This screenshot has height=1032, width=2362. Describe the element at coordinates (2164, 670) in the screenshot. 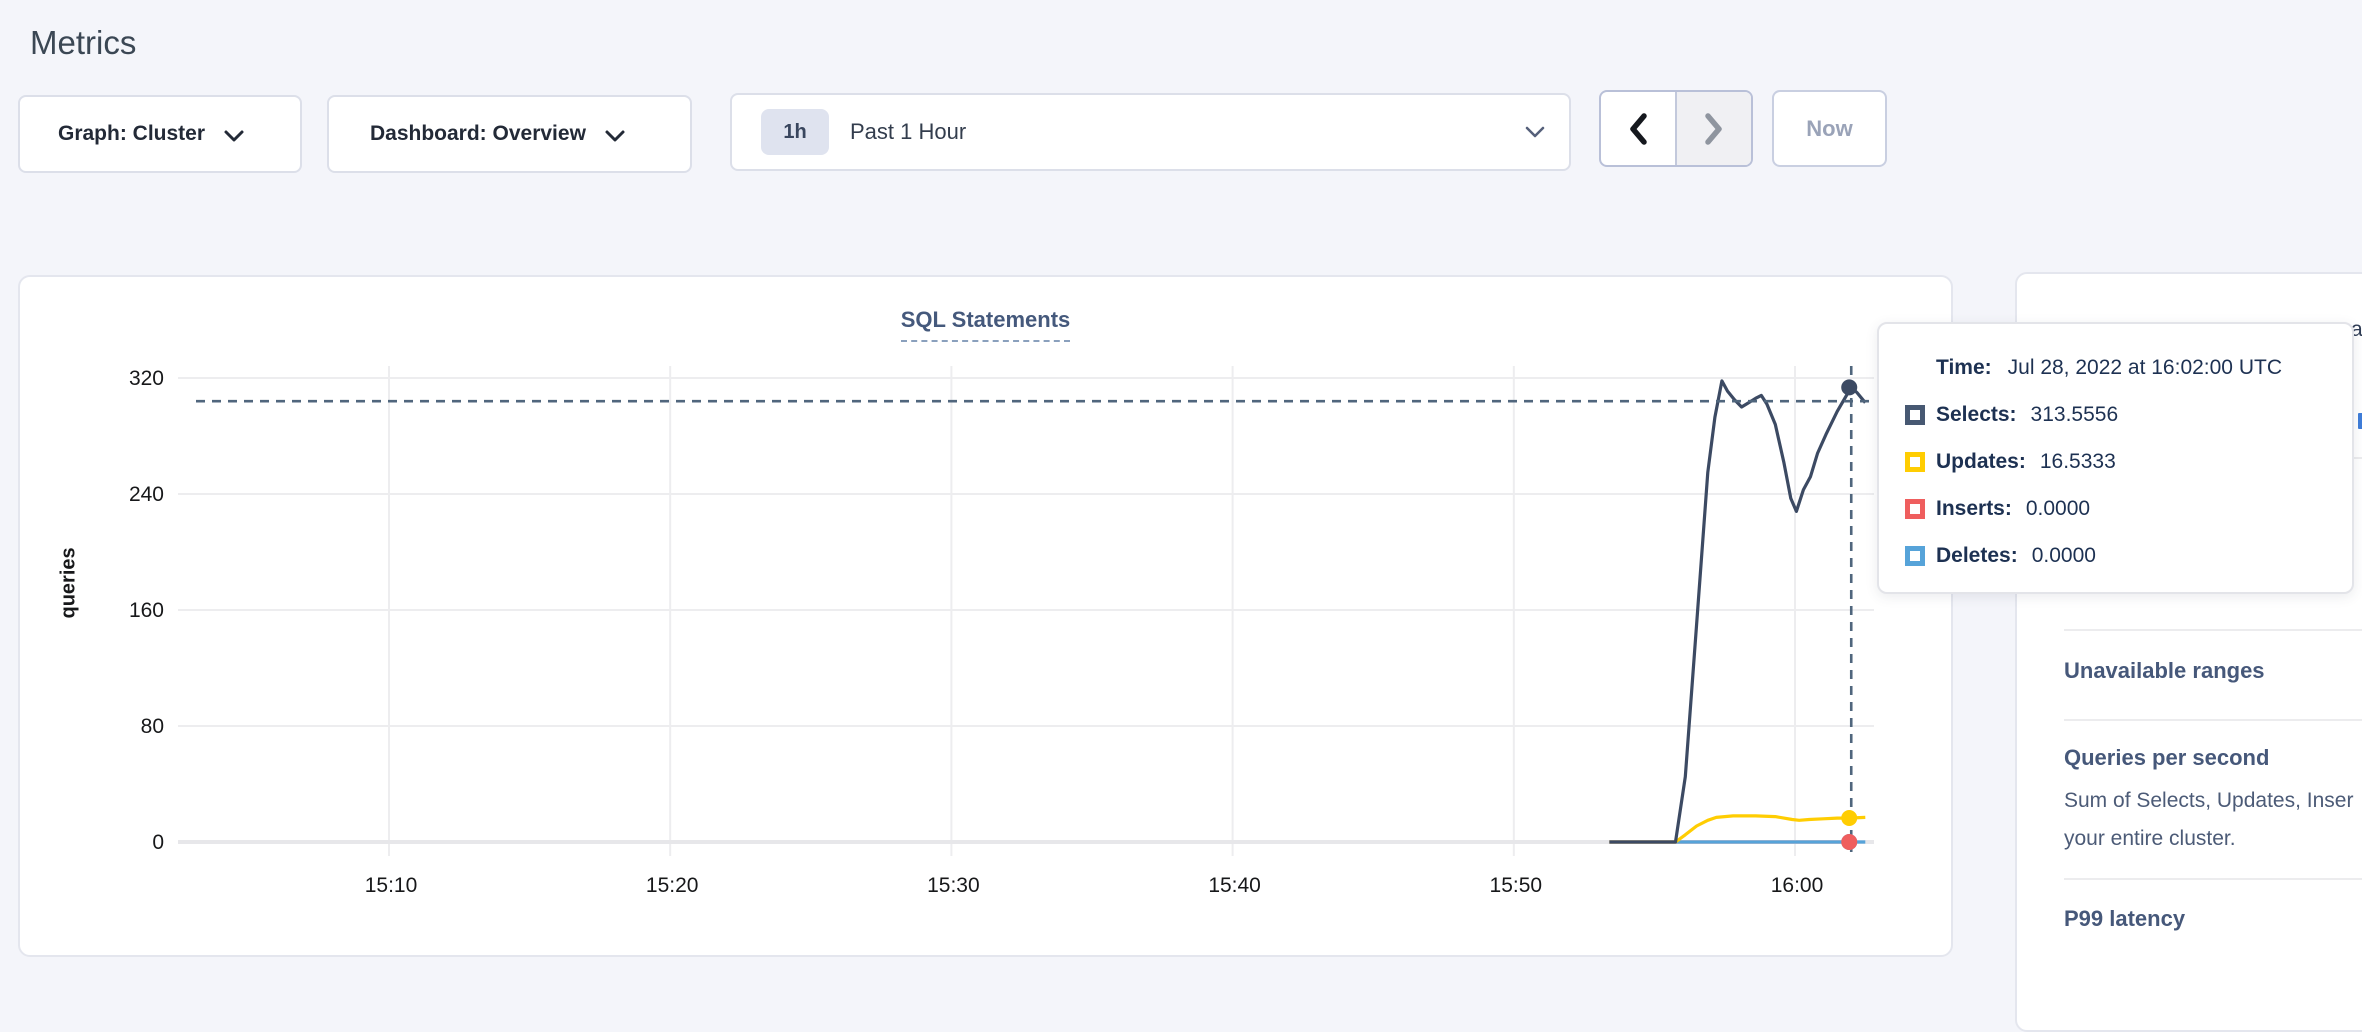

I see `summary-item-unavailable-ranges: Unavailable ranges` at that location.